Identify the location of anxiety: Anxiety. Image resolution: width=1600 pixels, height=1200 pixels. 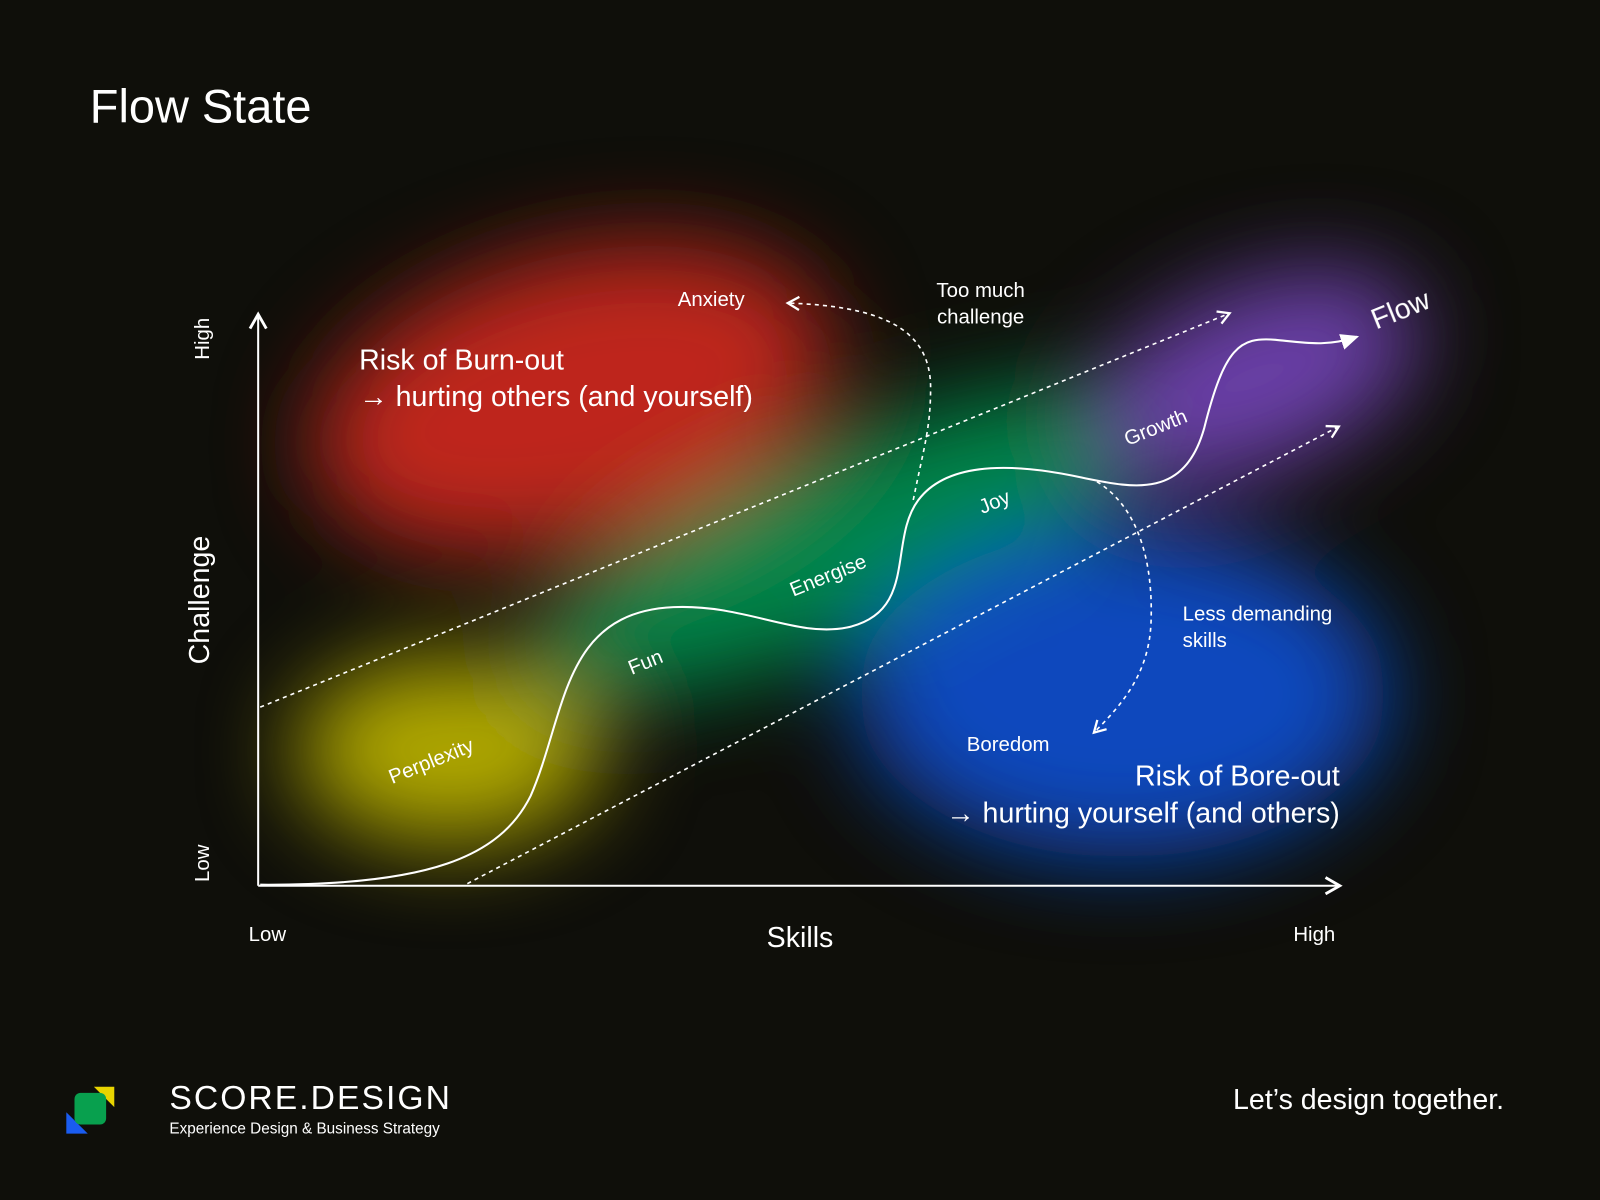
(712, 300).